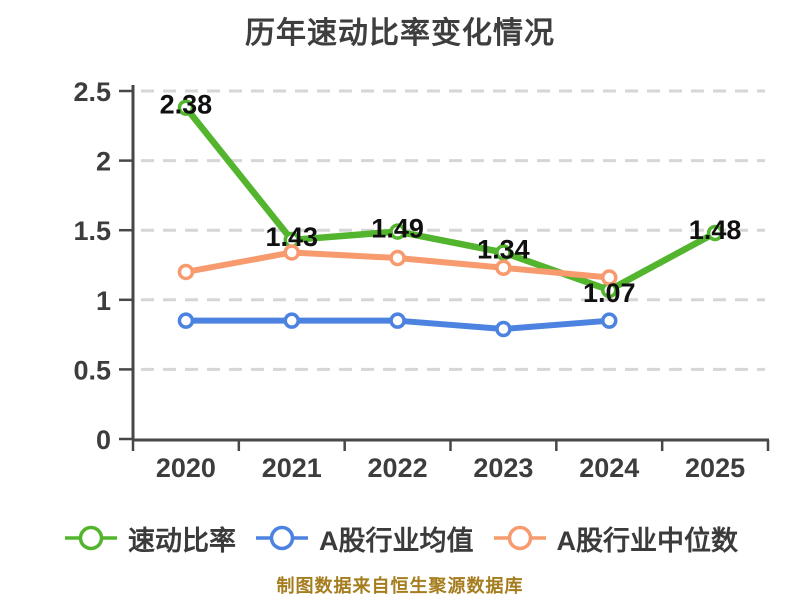 Image resolution: width=800 pixels, height=600 pixels. What do you see at coordinates (92, 370) in the screenshot?
I see `y-tick-label: 0.5` at bounding box center [92, 370].